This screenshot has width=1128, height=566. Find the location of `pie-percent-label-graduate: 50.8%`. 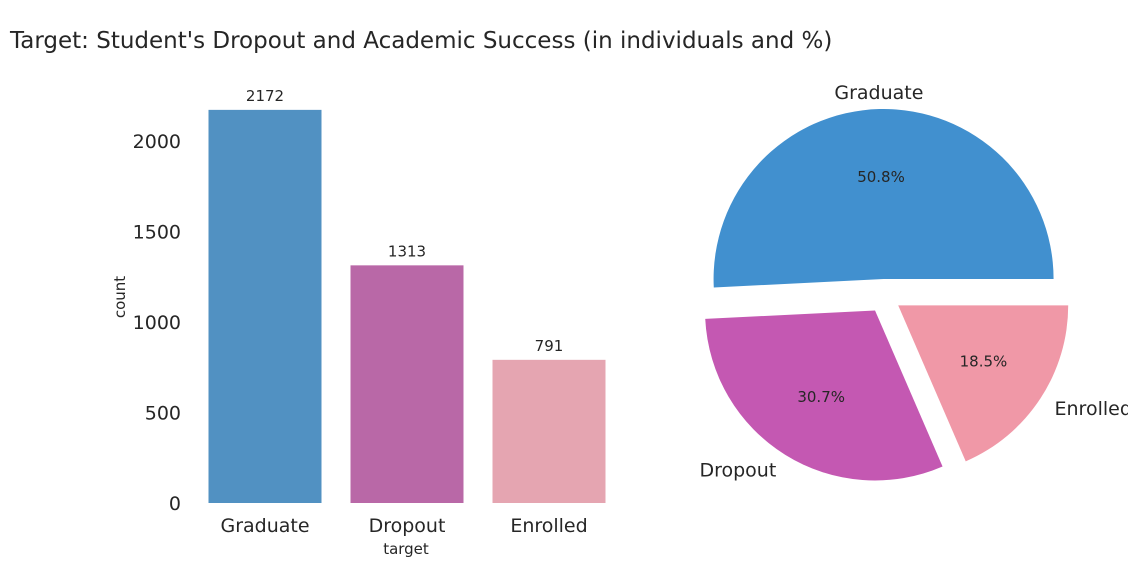

pie-percent-label-graduate: 50.8% is located at coordinates (881, 177).